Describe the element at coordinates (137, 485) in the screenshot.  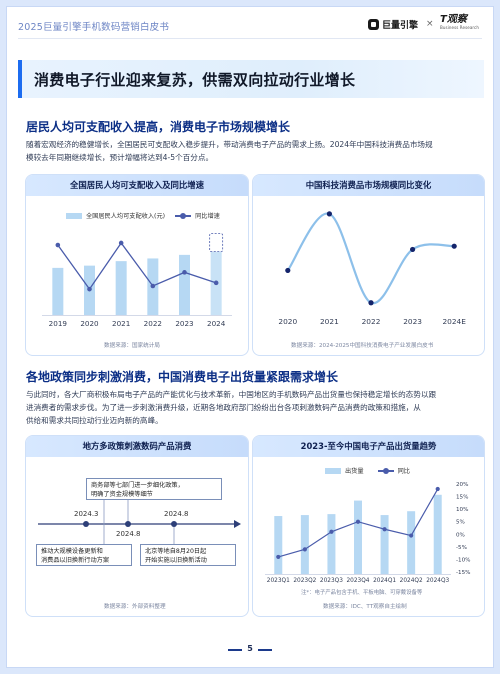
I see `timeline-event-text: 商务部等七部门进一步细化政策，` at that location.